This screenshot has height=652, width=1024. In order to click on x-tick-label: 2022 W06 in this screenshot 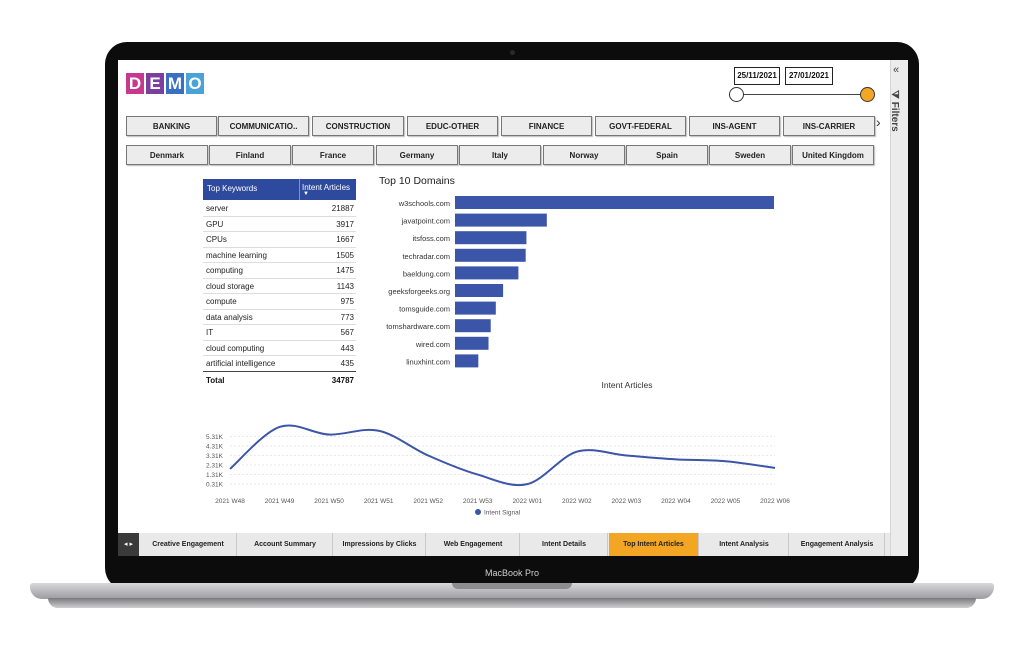, I will do `click(775, 501)`.